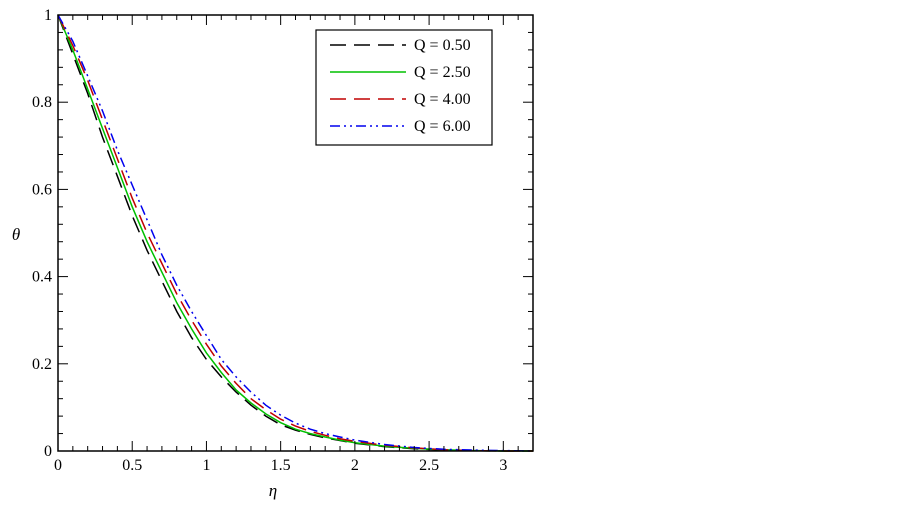 The height and width of the screenshot is (506, 903). Describe the element at coordinates (206, 465) in the screenshot. I see `x-tick-label-2: 1` at that location.